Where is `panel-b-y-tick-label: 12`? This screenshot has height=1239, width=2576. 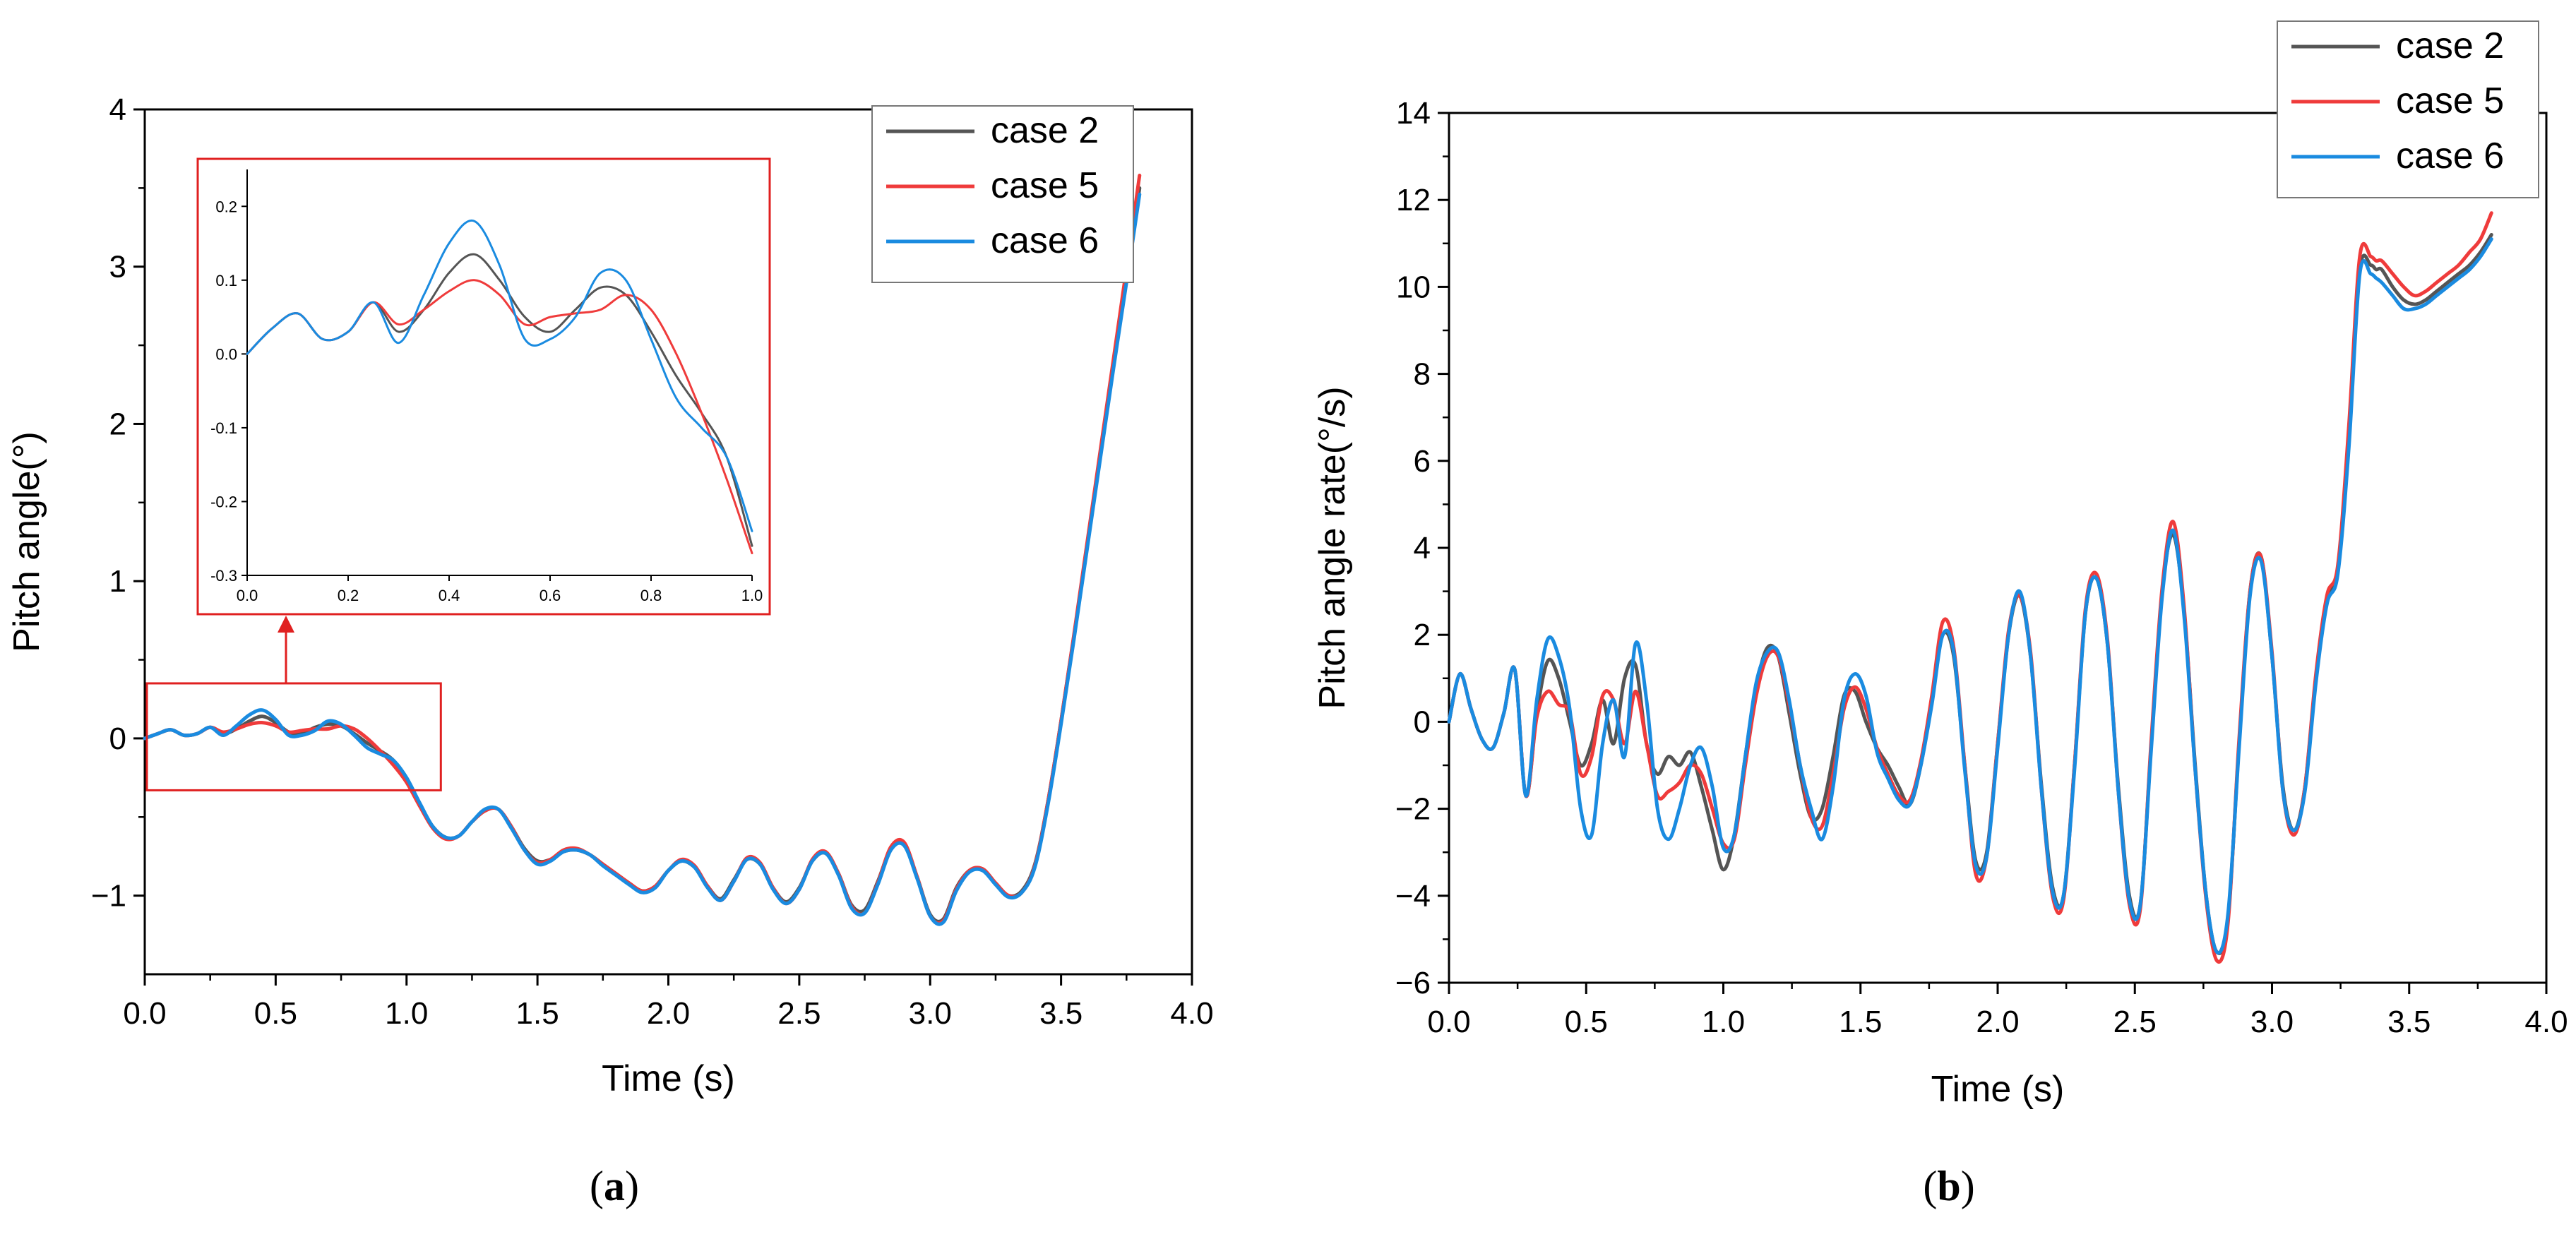
panel-b-y-tick-label: 12 is located at coordinates (1413, 200).